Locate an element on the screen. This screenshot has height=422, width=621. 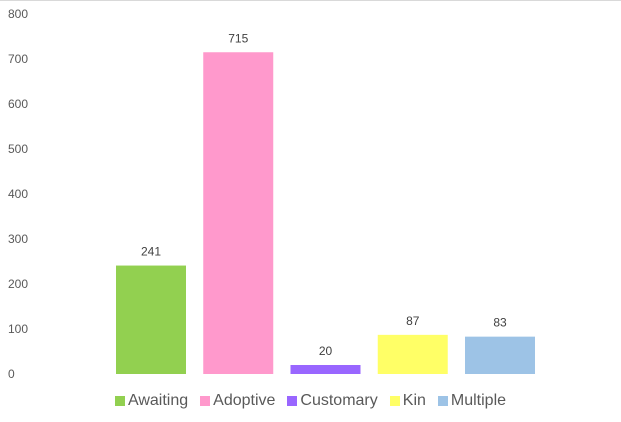
legend-swatch-adoptive is located at coordinates (205, 401).